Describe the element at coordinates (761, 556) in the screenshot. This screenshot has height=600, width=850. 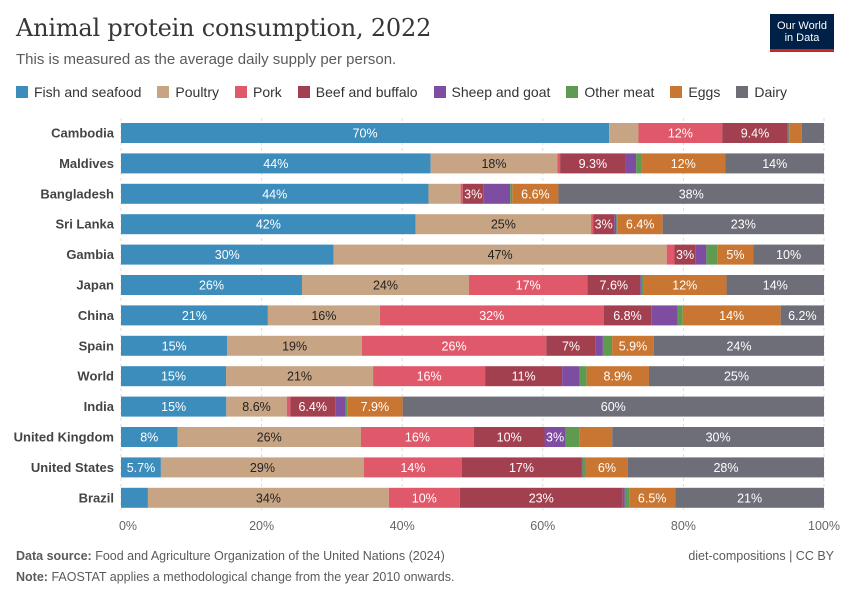
I see `chart-slug-license: diet-compositions | CC BY` at that location.